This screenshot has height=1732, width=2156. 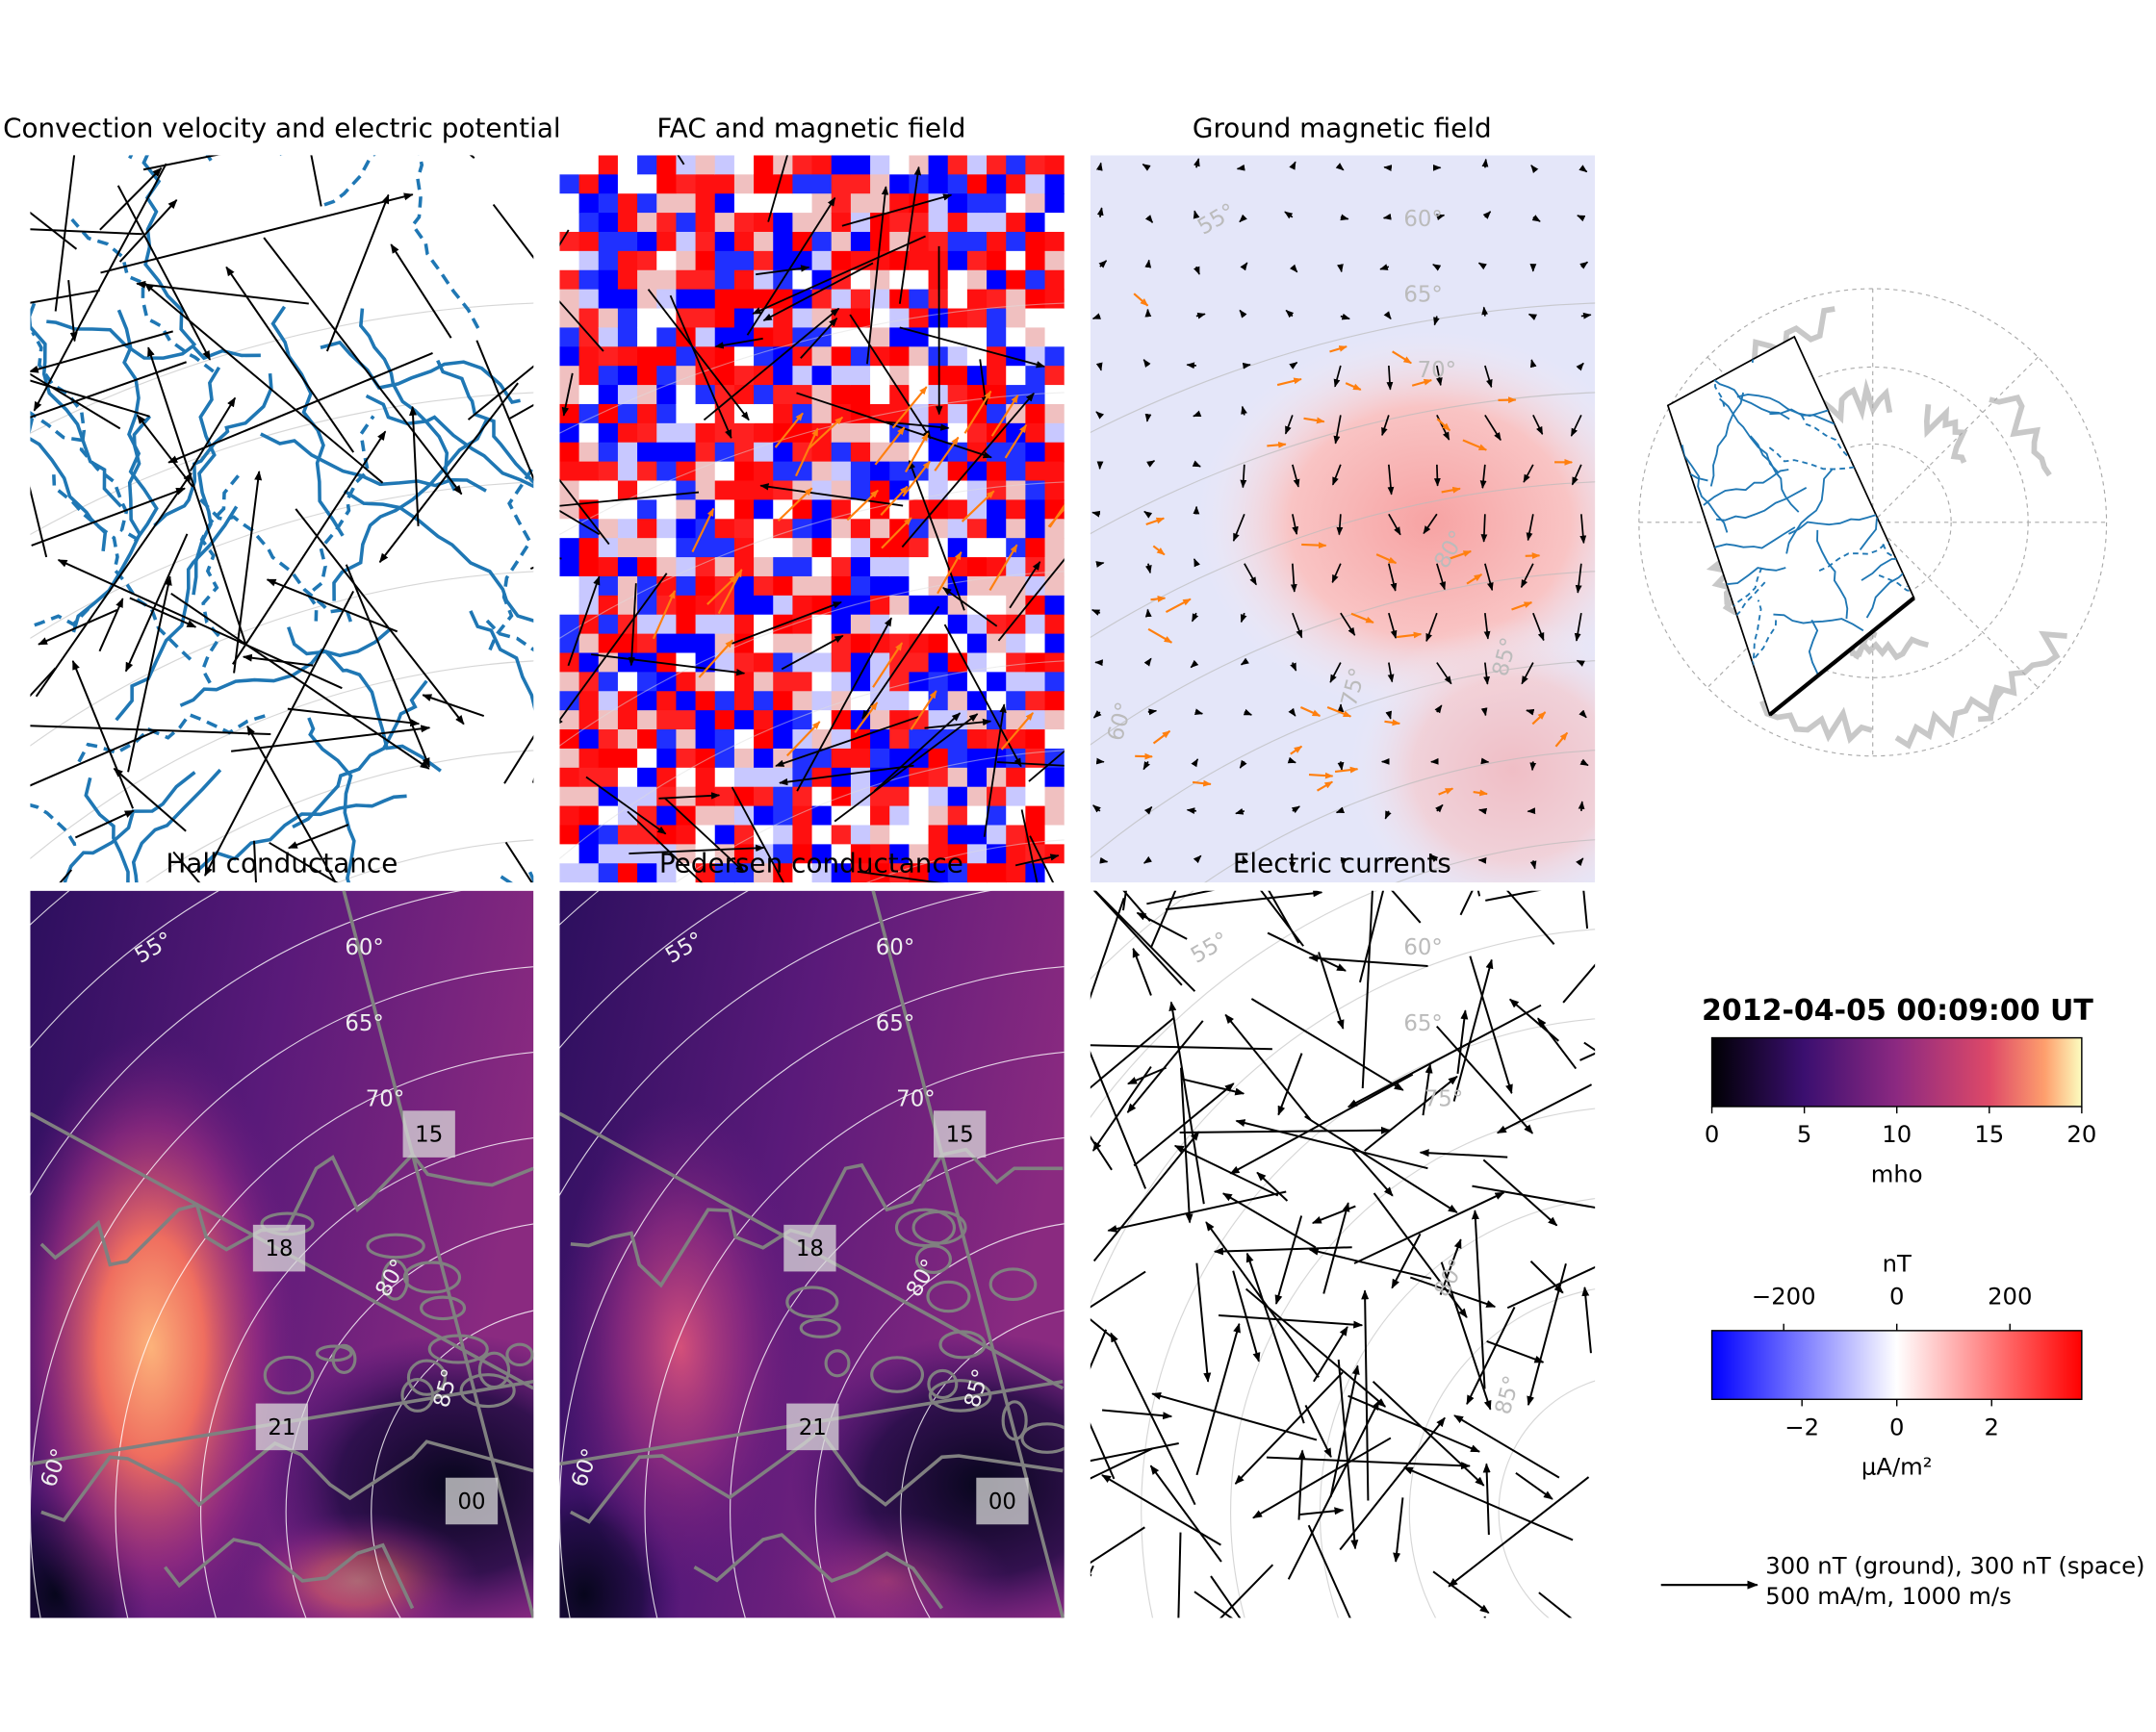 What do you see at coordinates (364, 947) in the screenshot?
I see `latitude-label: 60°` at bounding box center [364, 947].